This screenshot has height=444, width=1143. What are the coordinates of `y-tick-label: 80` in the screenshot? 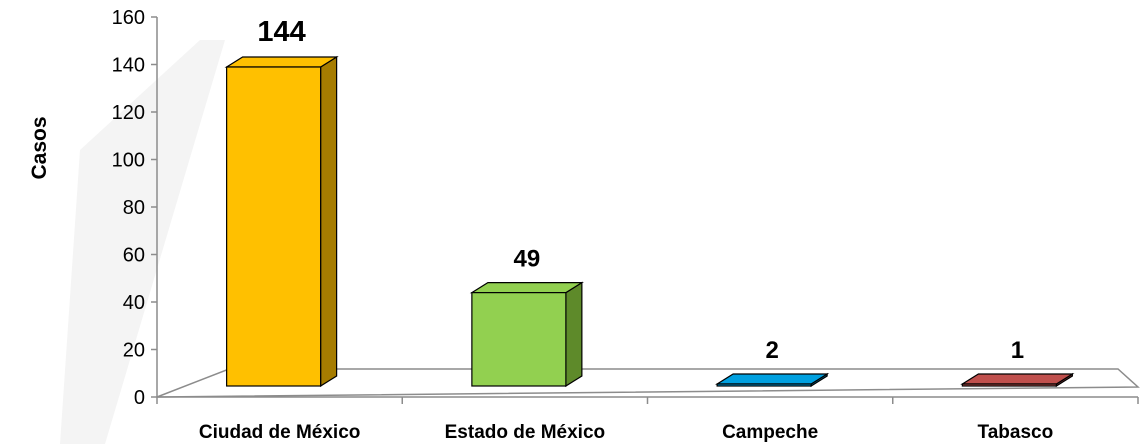 It's located at (134, 208).